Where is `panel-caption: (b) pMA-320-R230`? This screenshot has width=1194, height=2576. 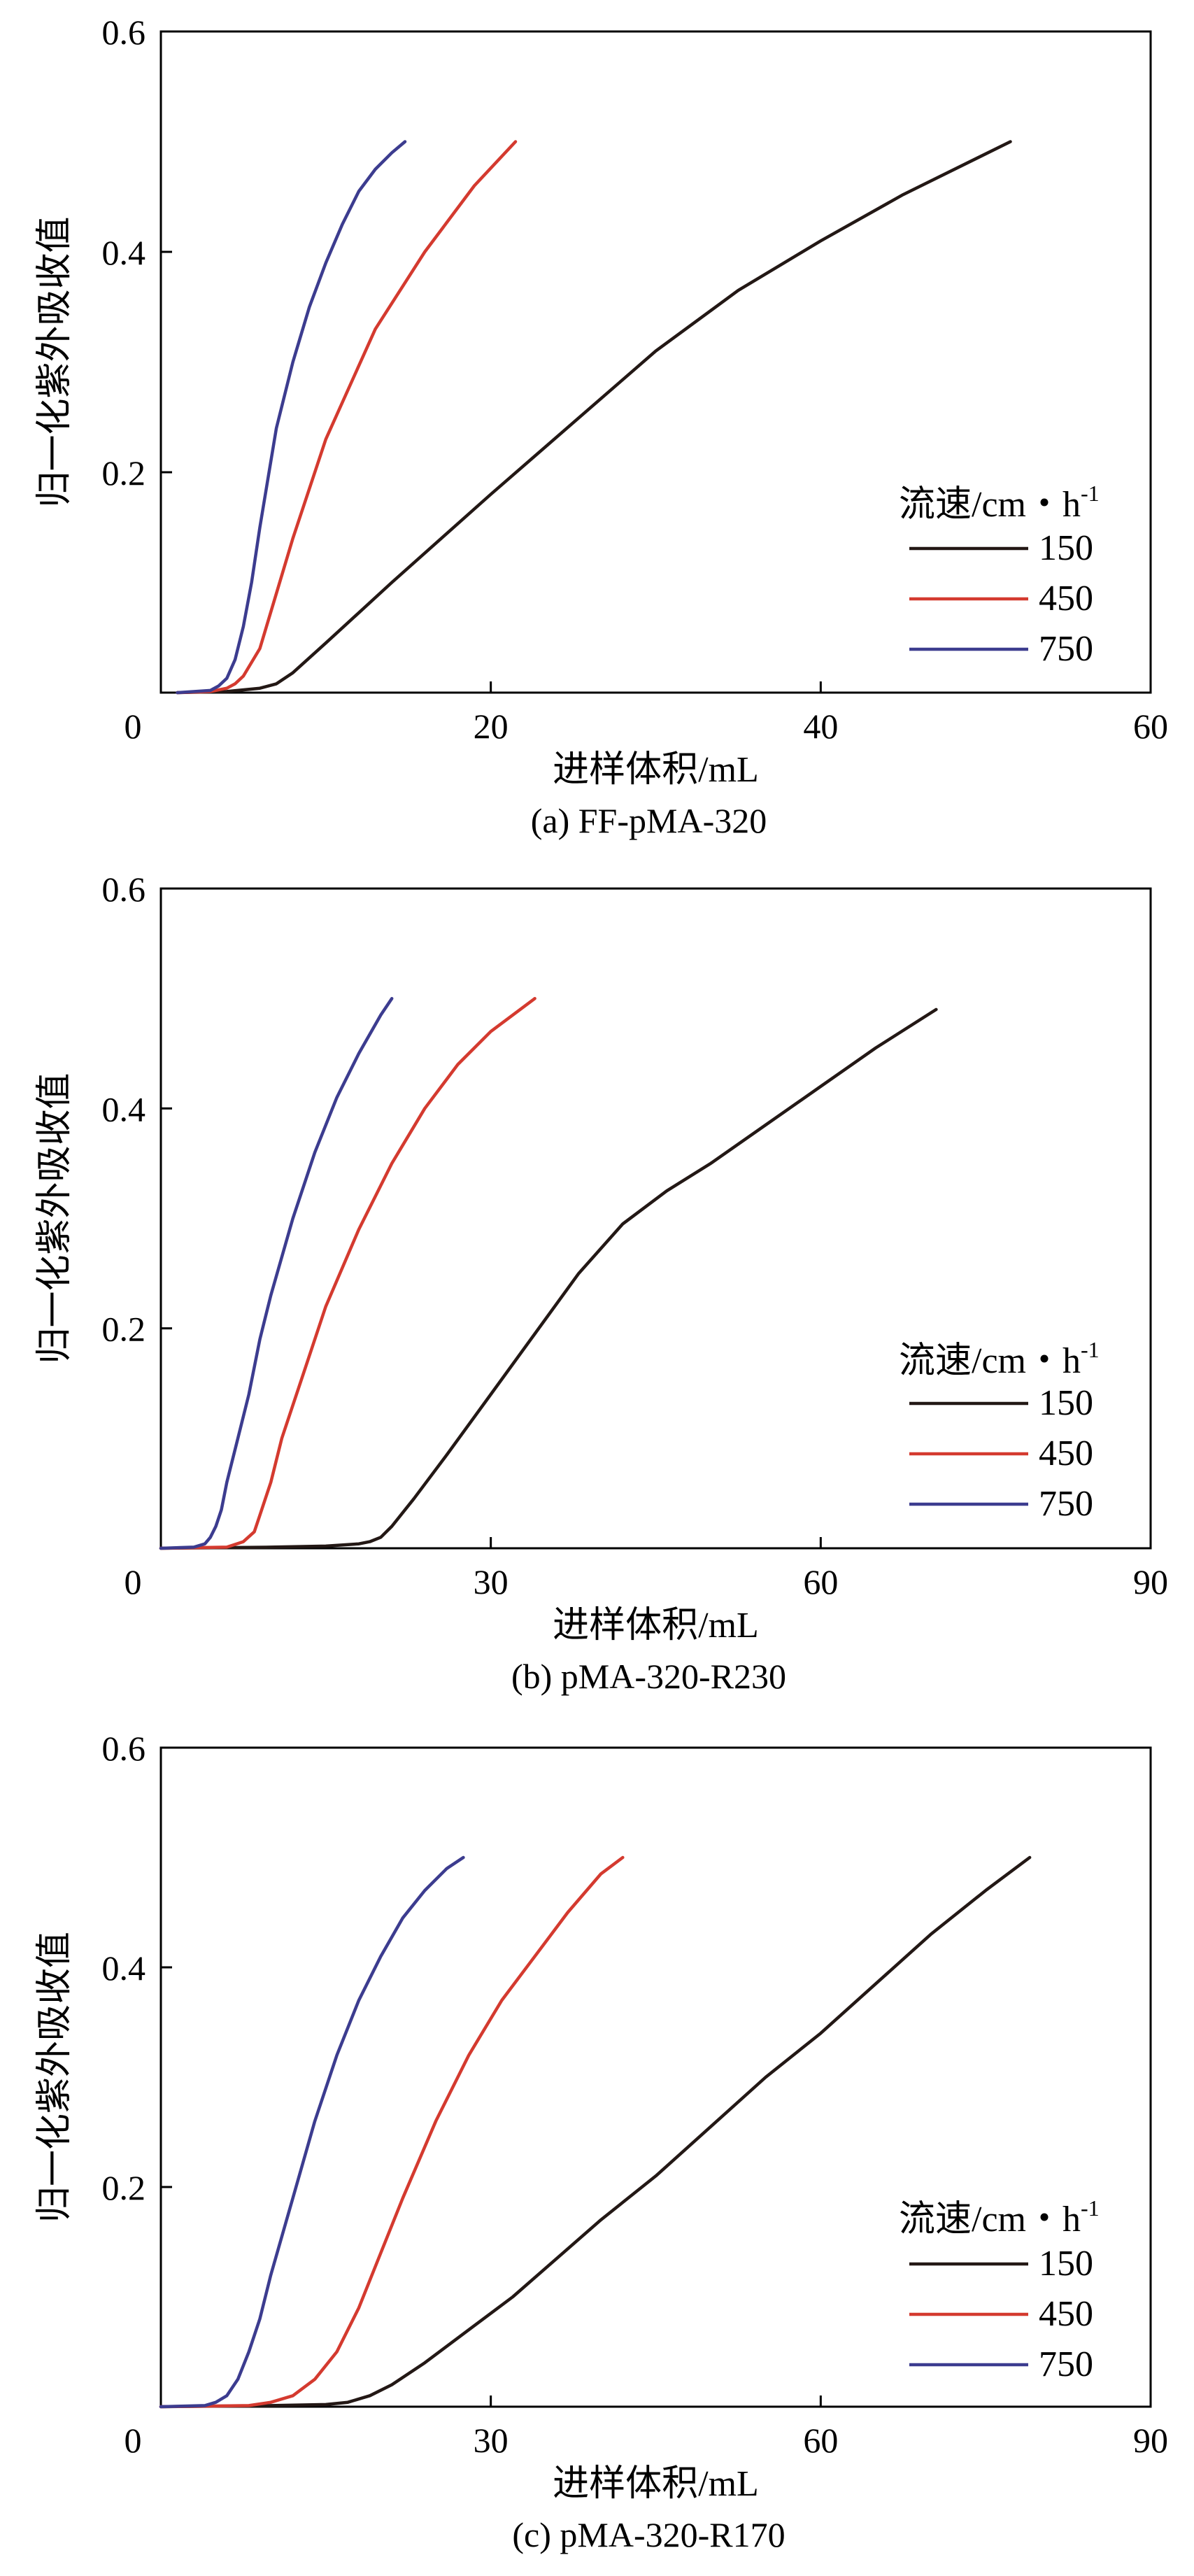
panel-caption: (b) pMA-320-R230 is located at coordinates (648, 1676).